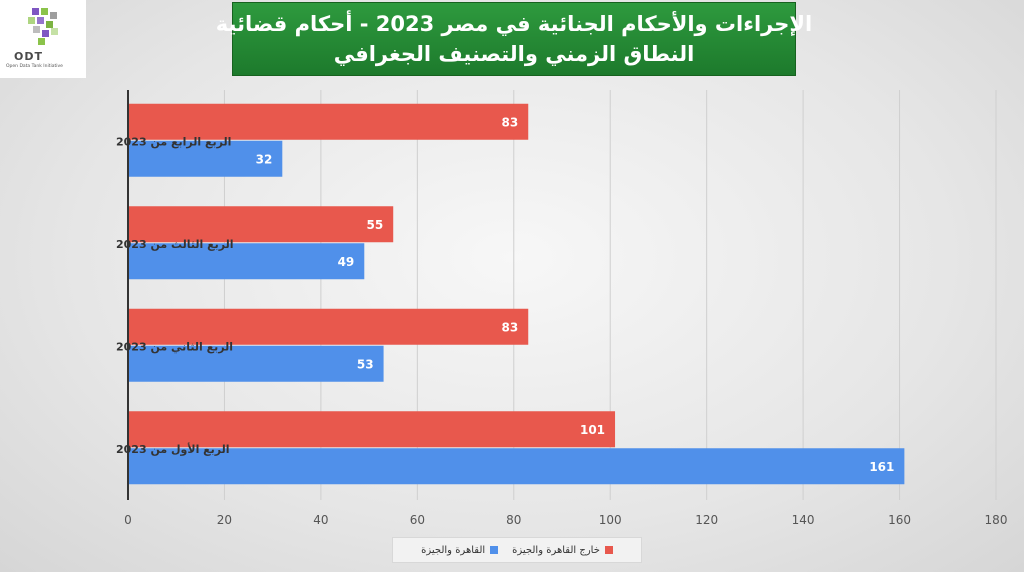 Image resolution: width=1024 pixels, height=572 pixels. I want to click on data-label: 32, so click(264, 159).